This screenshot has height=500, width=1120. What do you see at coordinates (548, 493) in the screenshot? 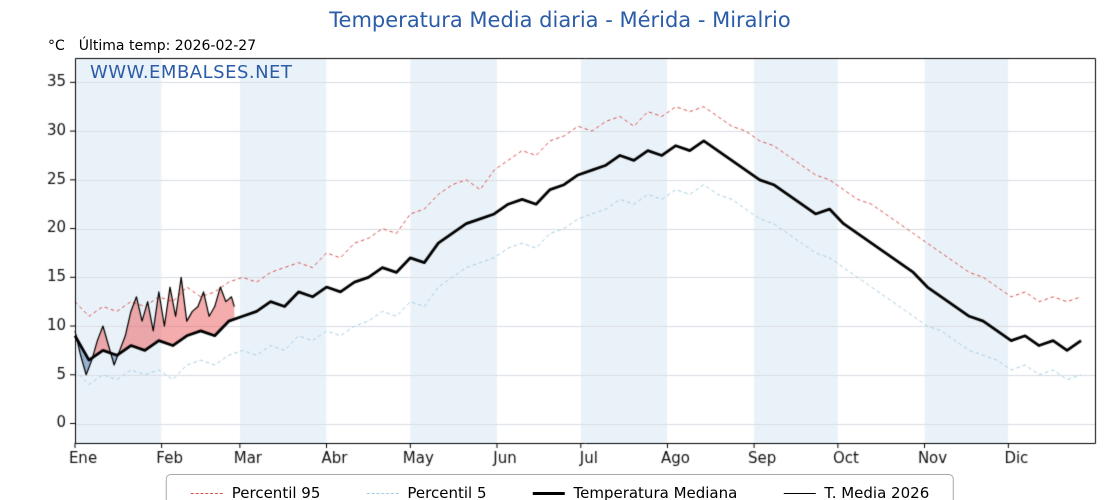
I see `mediana-line-icon` at bounding box center [548, 493].